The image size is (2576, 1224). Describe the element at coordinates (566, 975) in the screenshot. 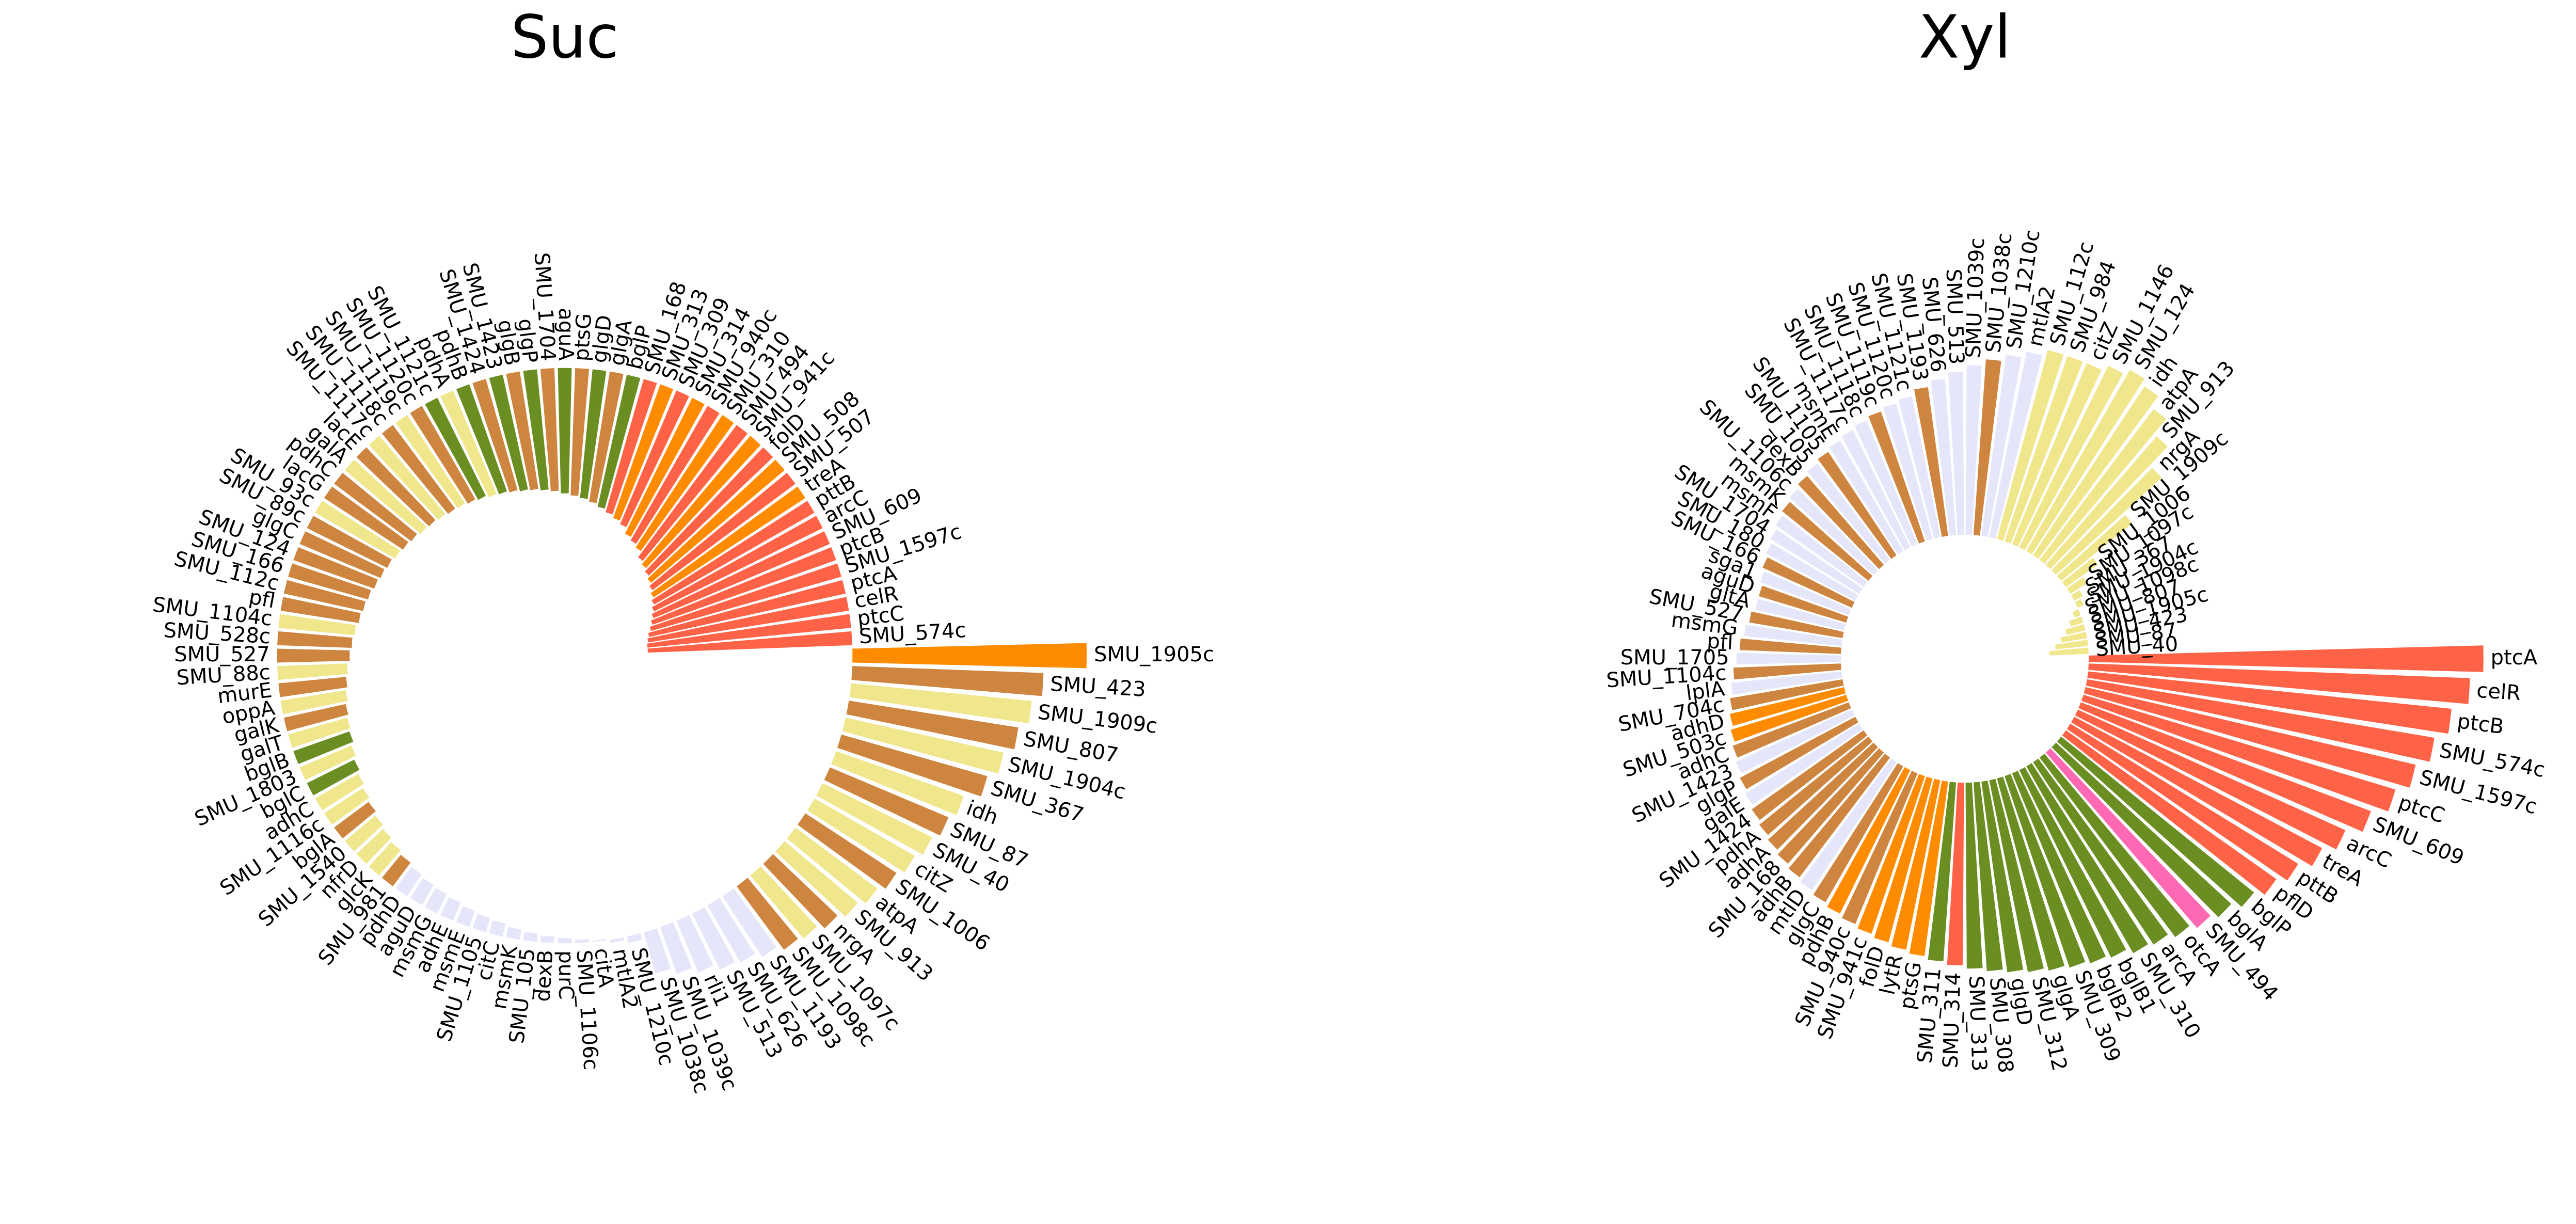

I see `bar-label: purC` at that location.